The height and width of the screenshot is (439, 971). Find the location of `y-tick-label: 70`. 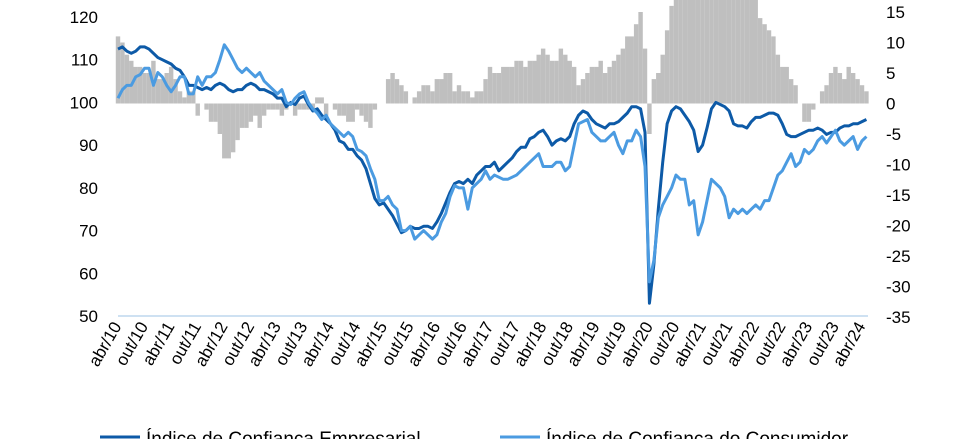

y-tick-label: 70 is located at coordinates (88, 231).